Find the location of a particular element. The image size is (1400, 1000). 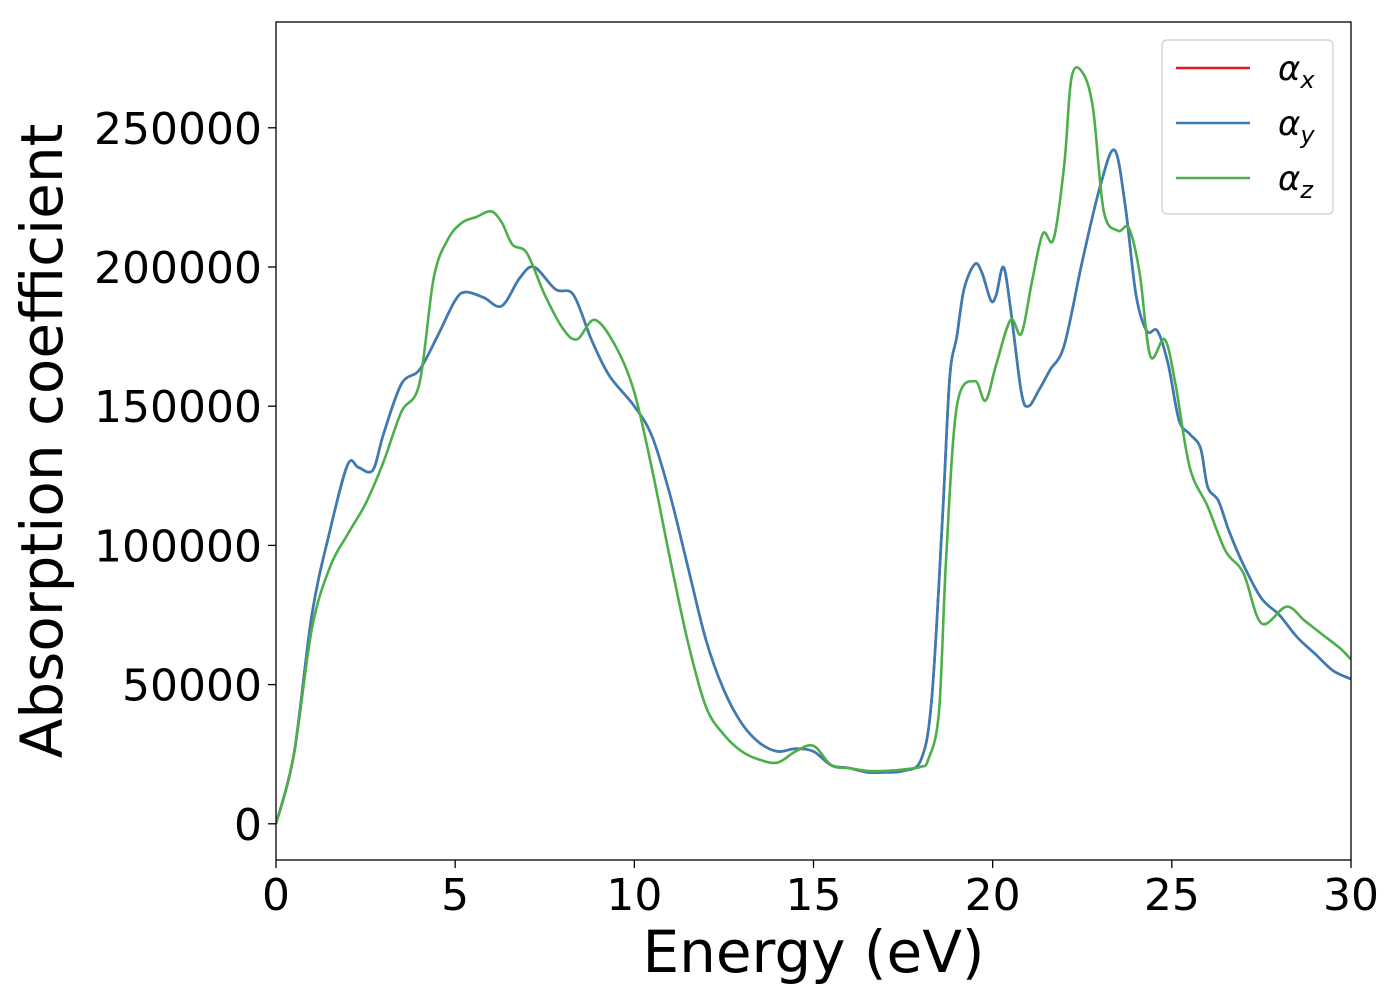

legend-label-x: αx is located at coordinates (1296, 71).